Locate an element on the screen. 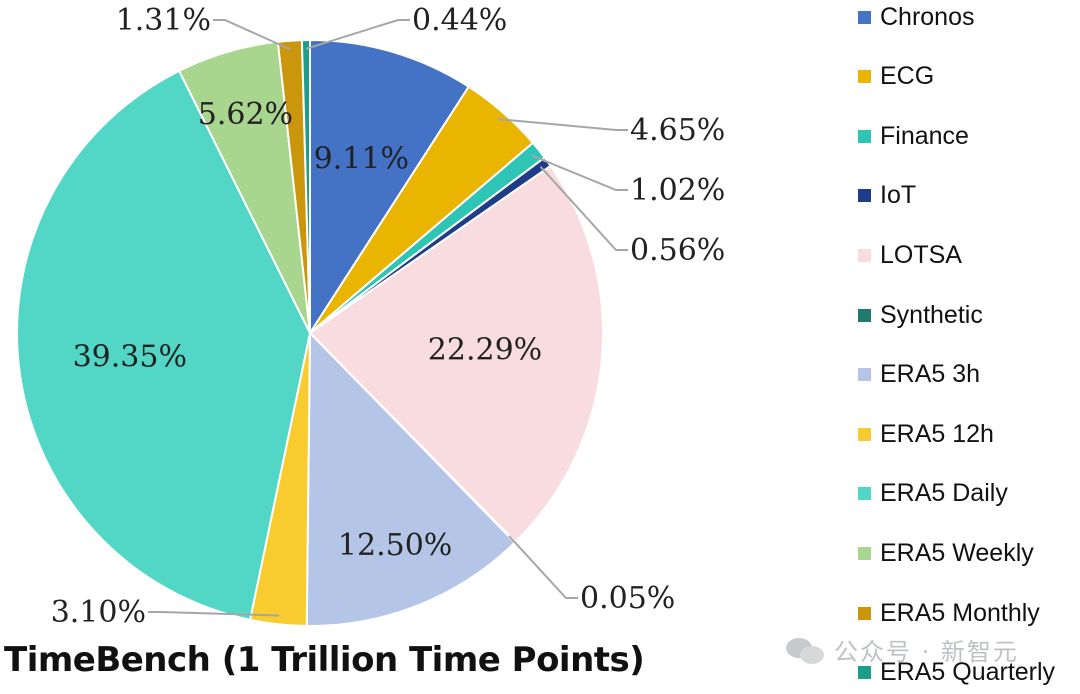  legend-item-iot: IoT is located at coordinates (887, 196).